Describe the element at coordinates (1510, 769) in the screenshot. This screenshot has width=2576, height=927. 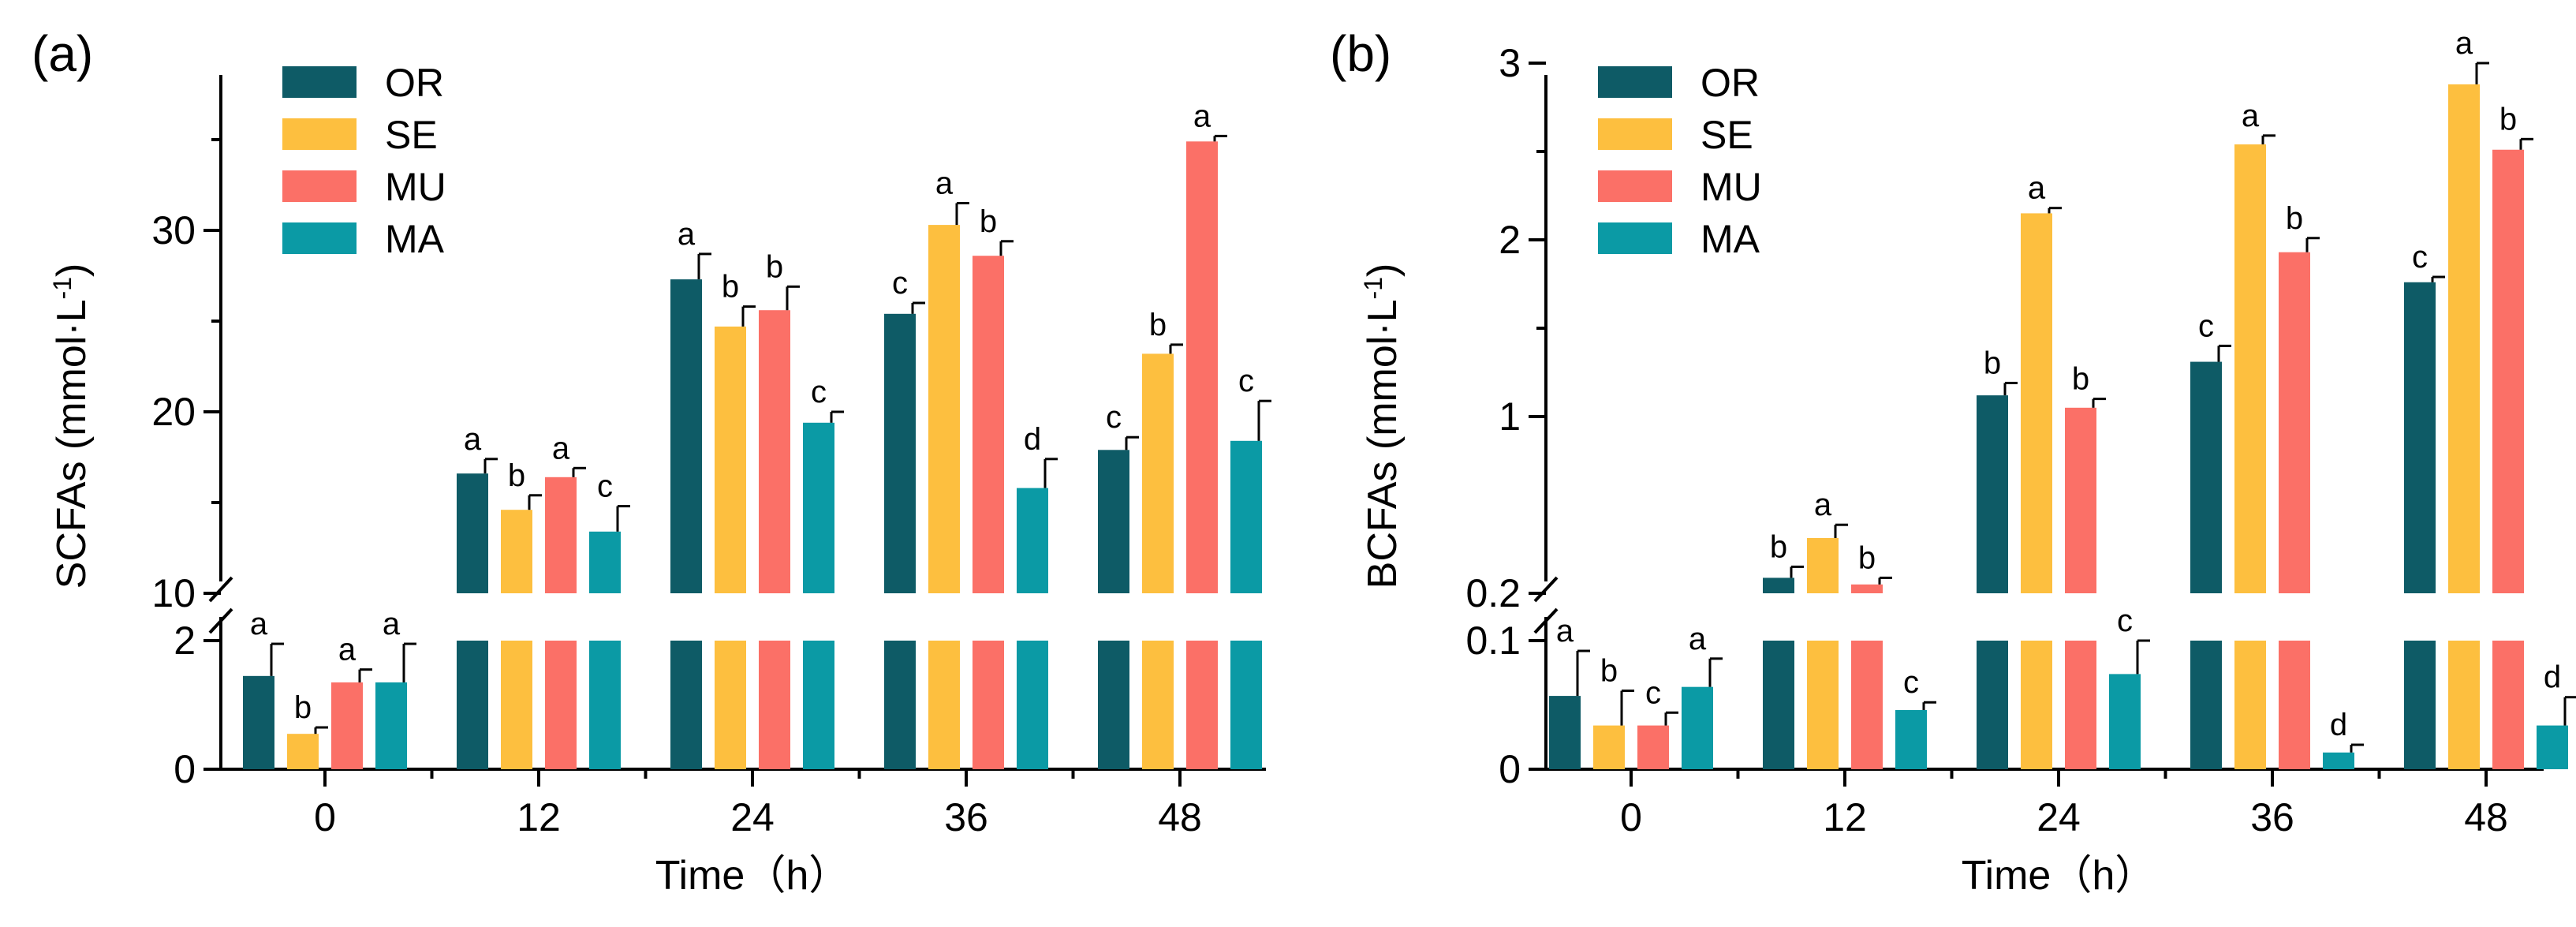
I see `y-tick-label: 0` at that location.